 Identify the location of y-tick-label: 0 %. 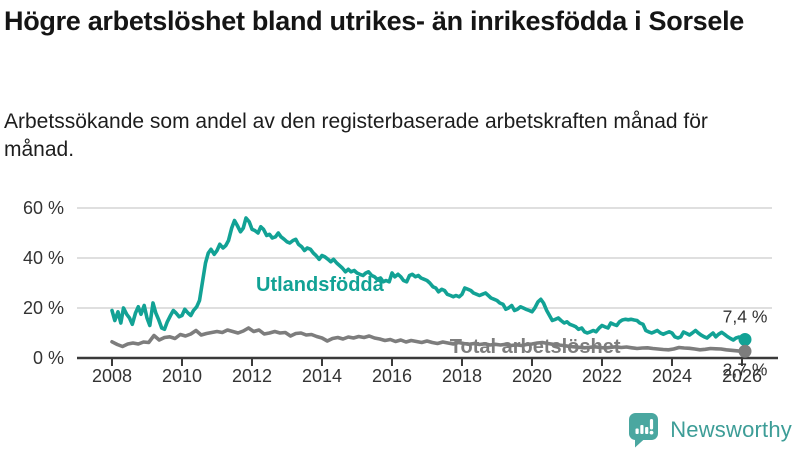
(48, 358).